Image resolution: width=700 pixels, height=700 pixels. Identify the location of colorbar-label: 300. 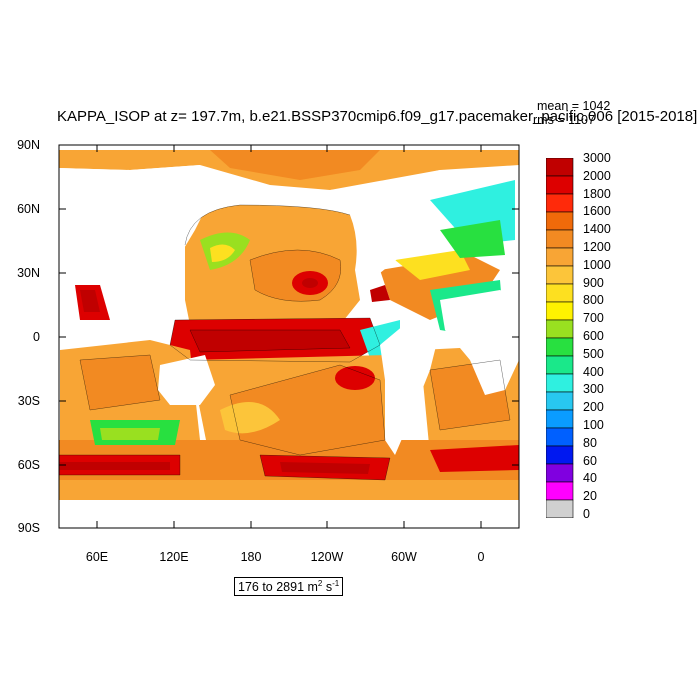
(593, 389).